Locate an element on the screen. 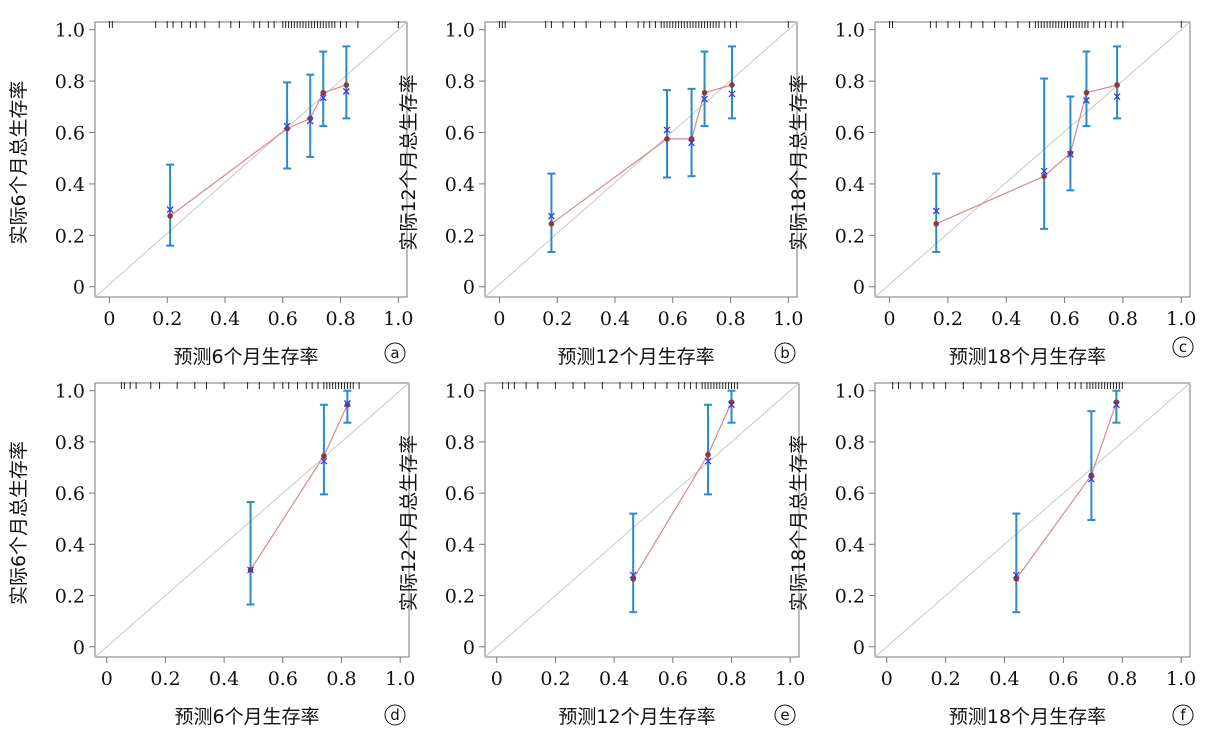 The height and width of the screenshot is (738, 1213). panel-tag-letter: f is located at coordinates (1183, 715).